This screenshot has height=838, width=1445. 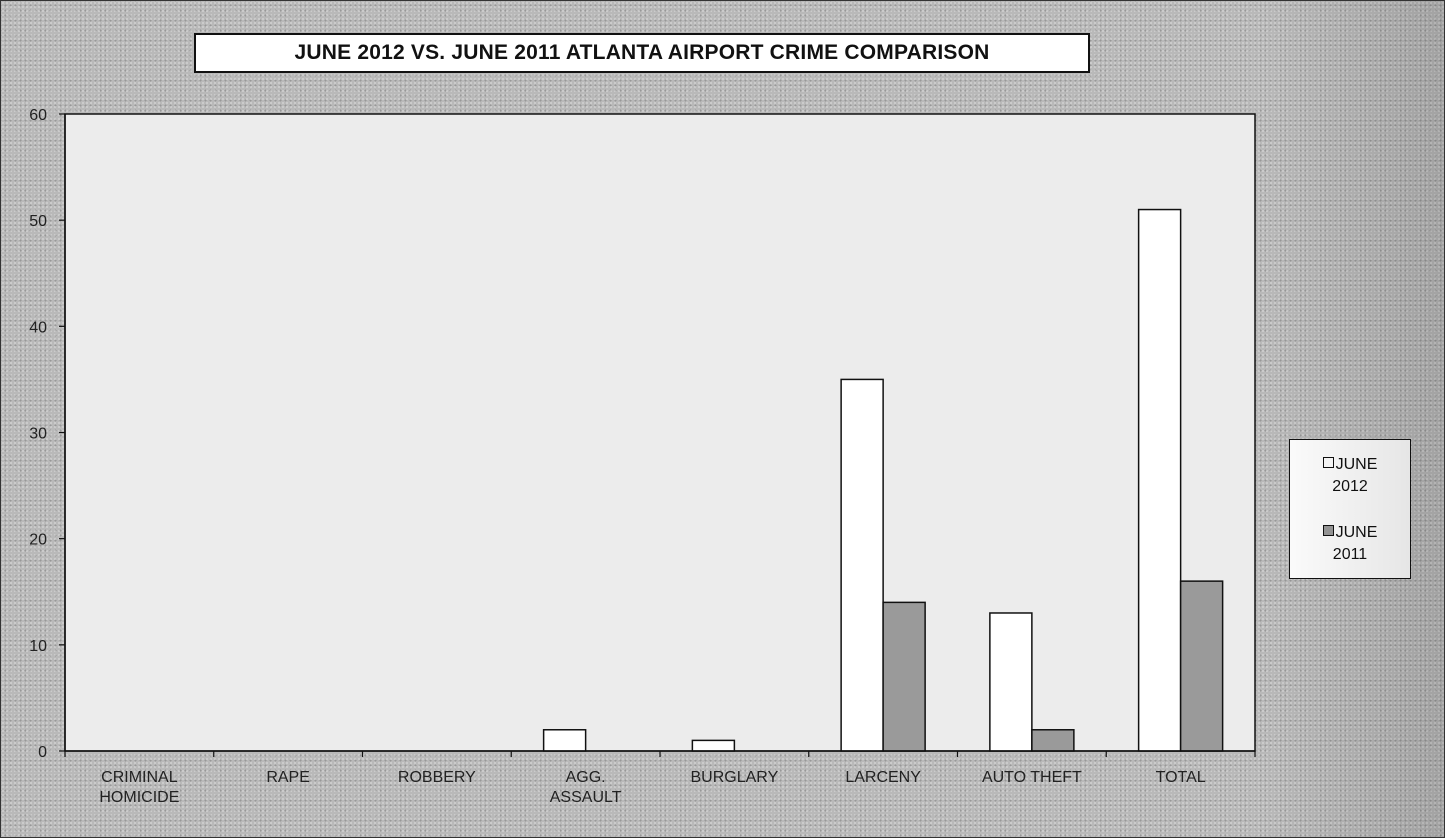 I want to click on x-category-label: ROBBERY, so click(x=437, y=777).